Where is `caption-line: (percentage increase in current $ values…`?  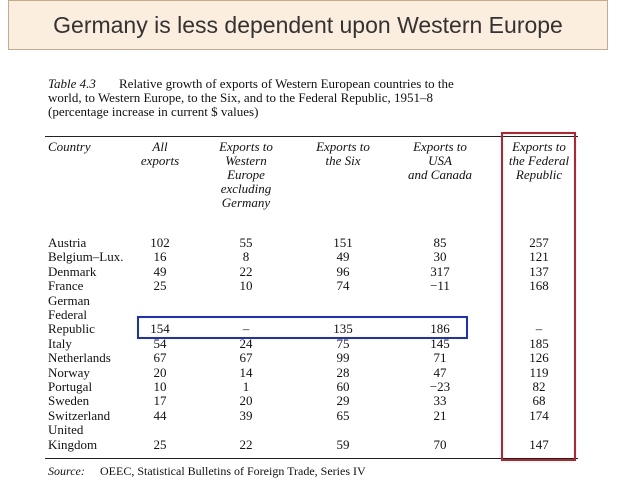 caption-line: (percentage increase in current $ values… is located at coordinates (153, 111).